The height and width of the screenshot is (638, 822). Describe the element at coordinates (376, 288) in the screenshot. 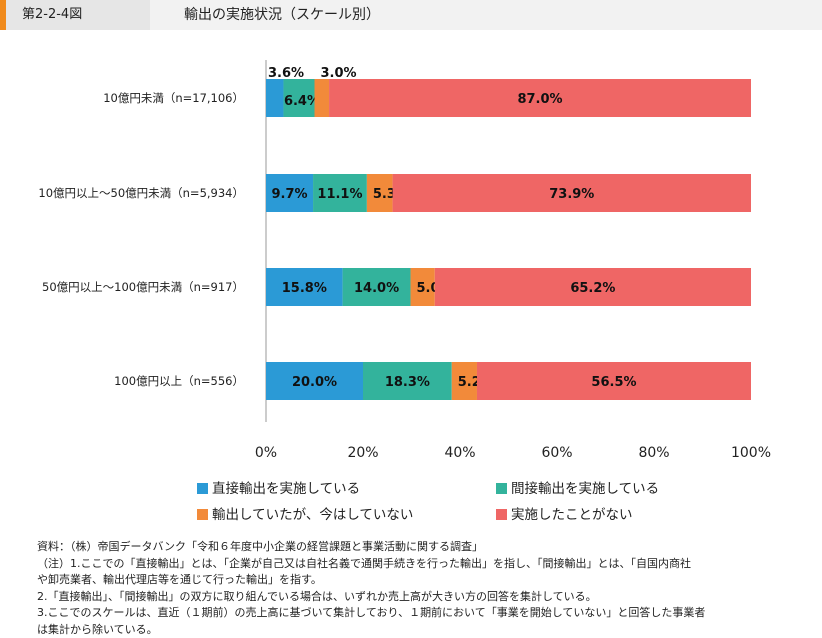

I see `data-label: 14.0%` at that location.